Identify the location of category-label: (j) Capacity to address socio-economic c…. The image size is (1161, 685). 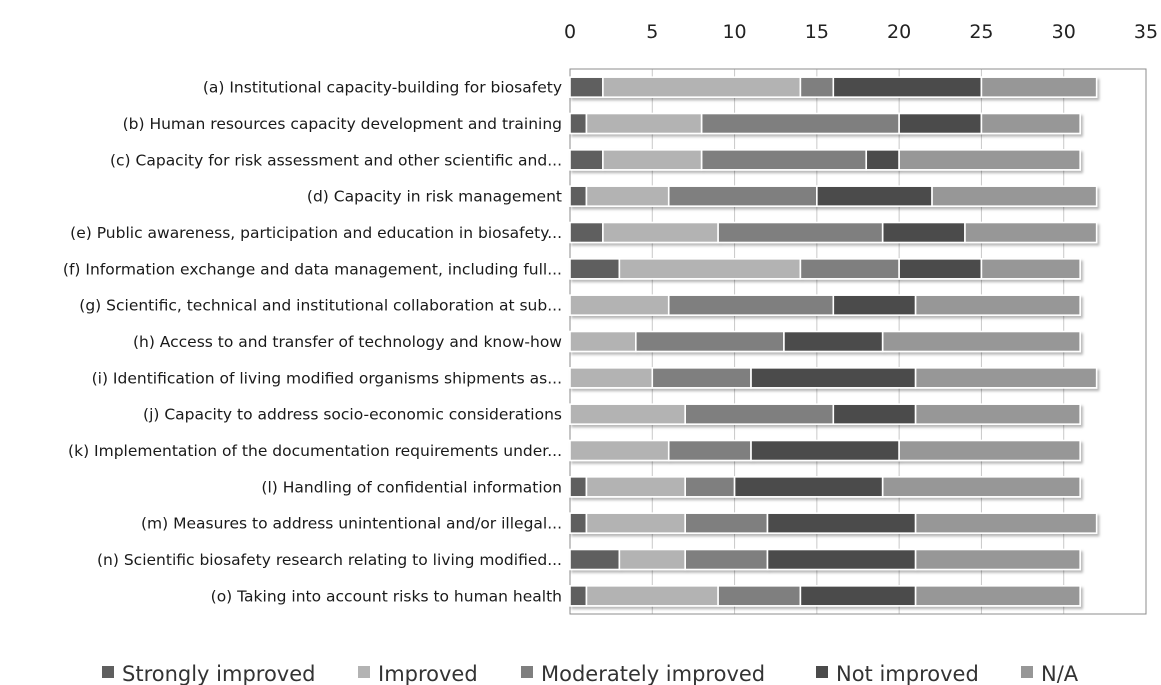
(352, 415).